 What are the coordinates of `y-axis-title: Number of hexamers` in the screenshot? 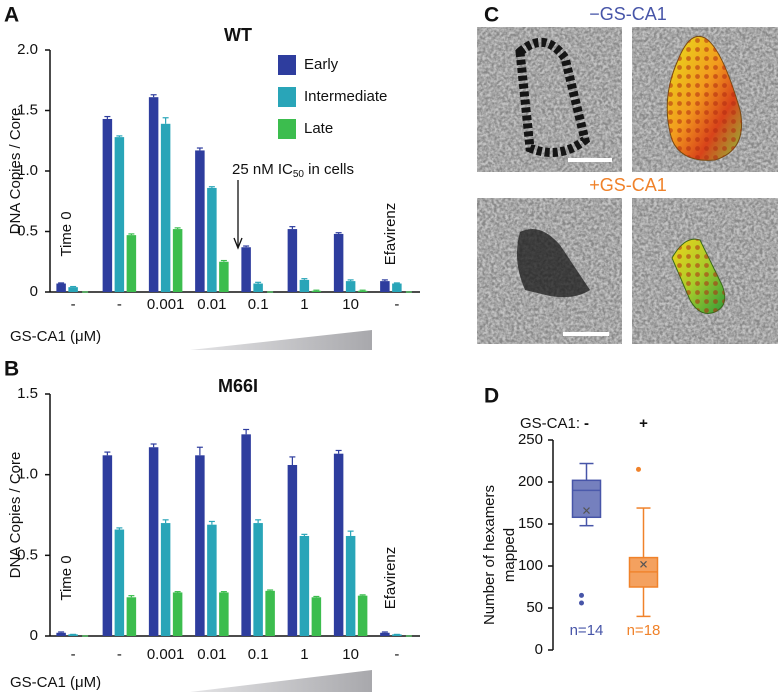 It's located at (489, 555).